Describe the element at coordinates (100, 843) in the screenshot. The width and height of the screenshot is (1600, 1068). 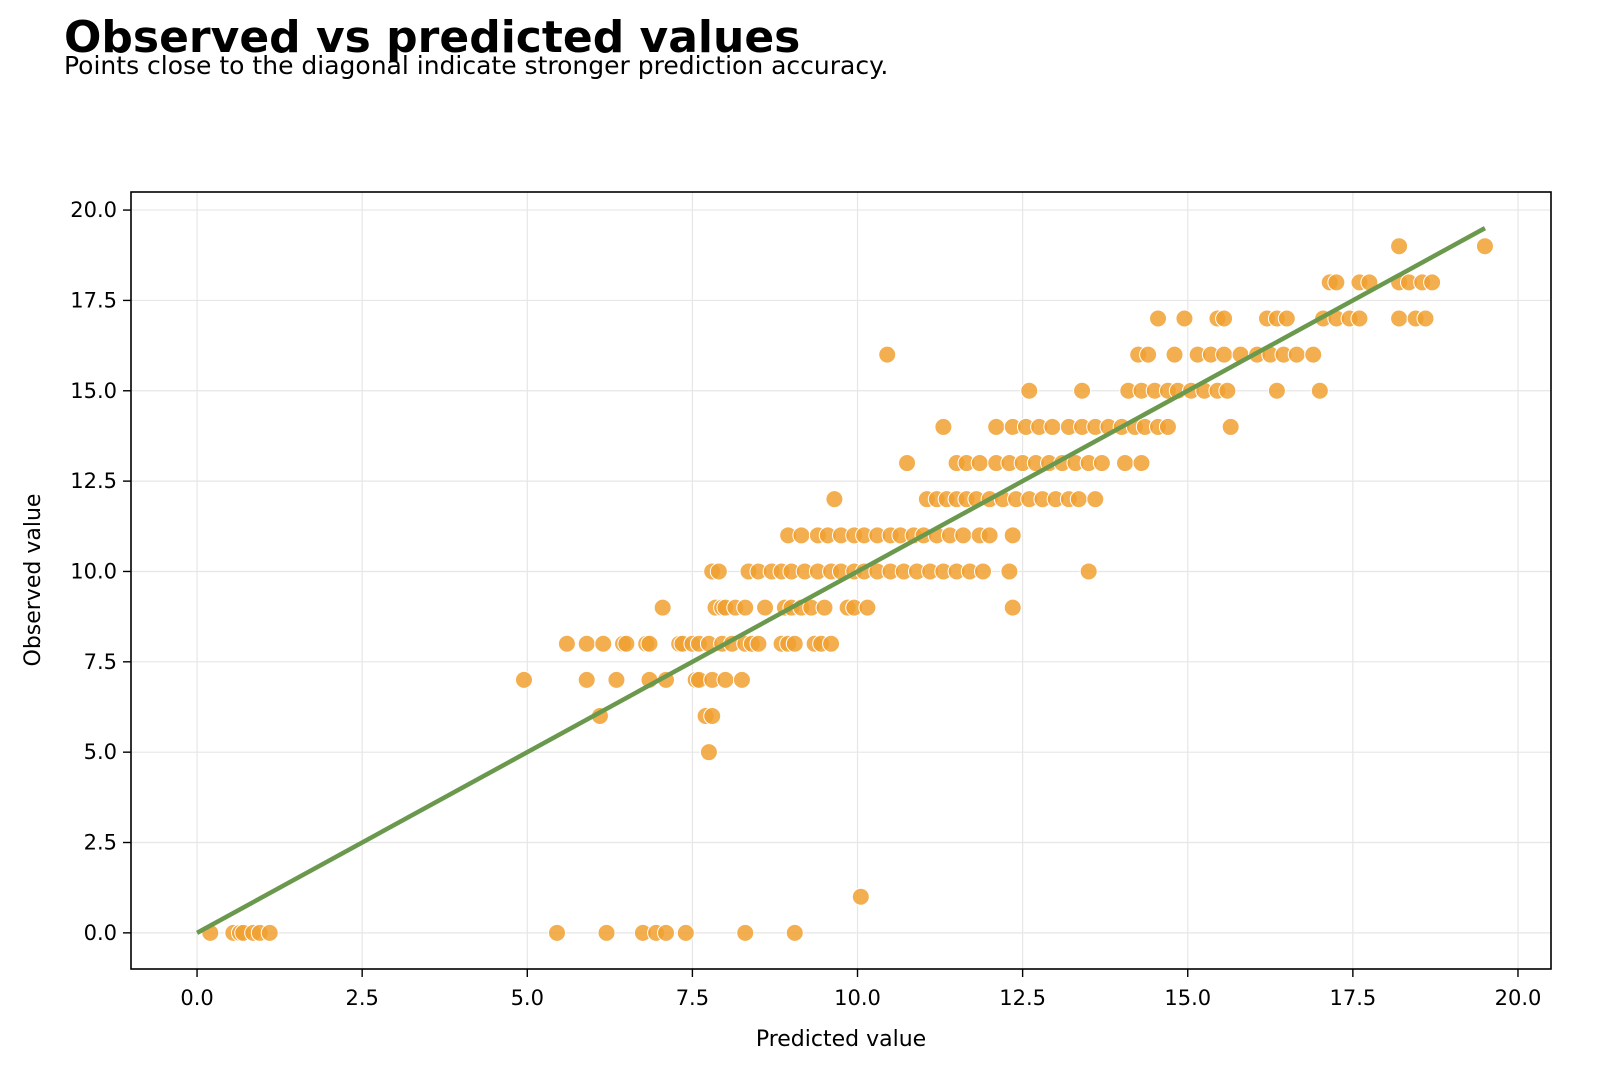
I see `y-tick-label: 2.5` at that location.